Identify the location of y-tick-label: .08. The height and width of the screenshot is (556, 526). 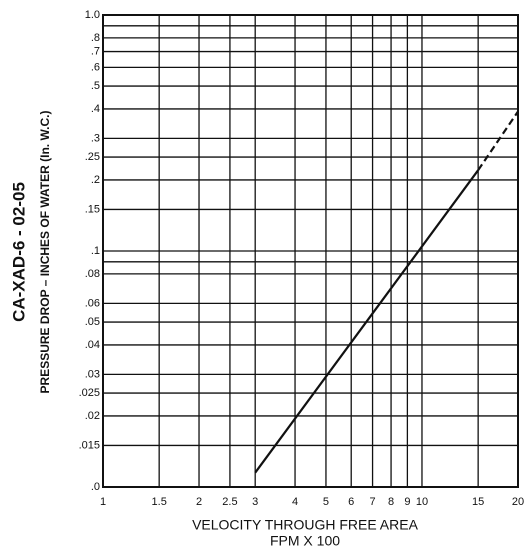
(92, 274).